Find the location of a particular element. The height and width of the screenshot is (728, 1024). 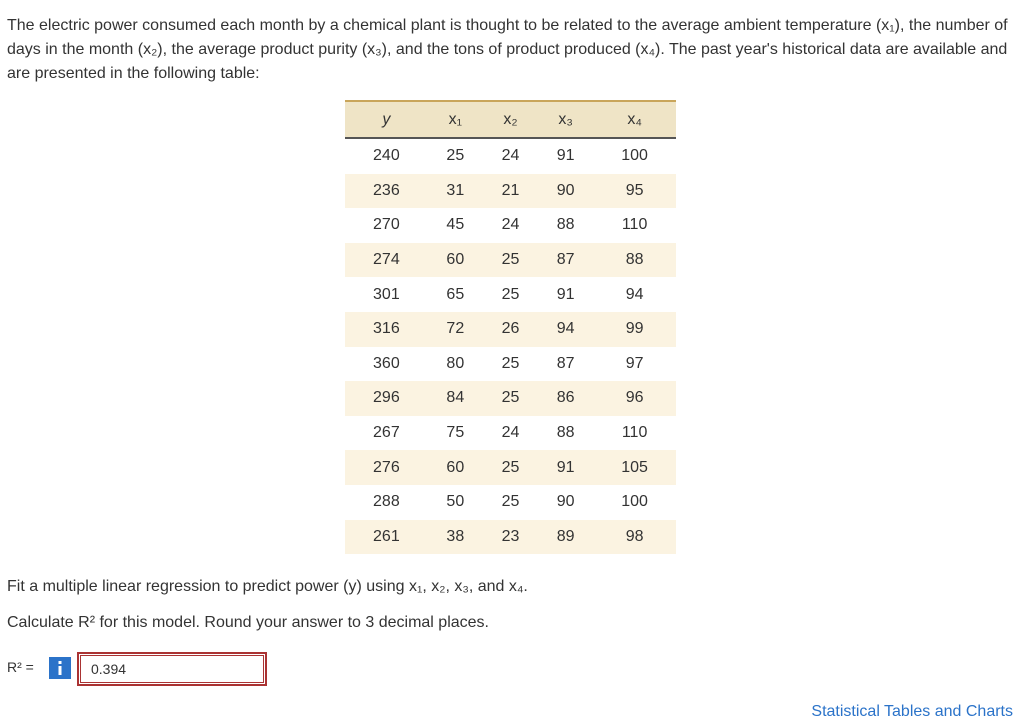

column-header: x₃ is located at coordinates (566, 119).